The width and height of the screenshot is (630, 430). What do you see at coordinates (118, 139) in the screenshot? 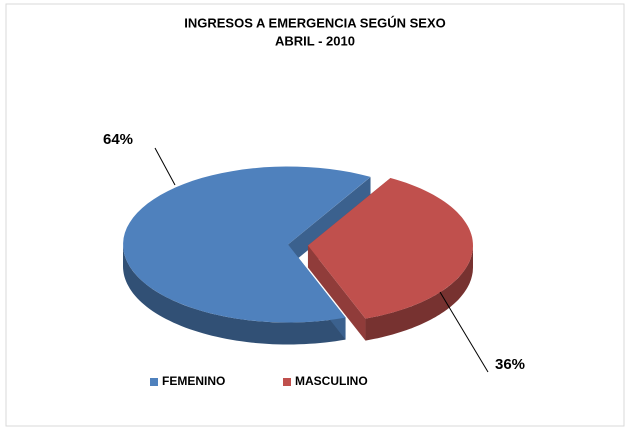
I see `data-label: 64%` at bounding box center [118, 139].